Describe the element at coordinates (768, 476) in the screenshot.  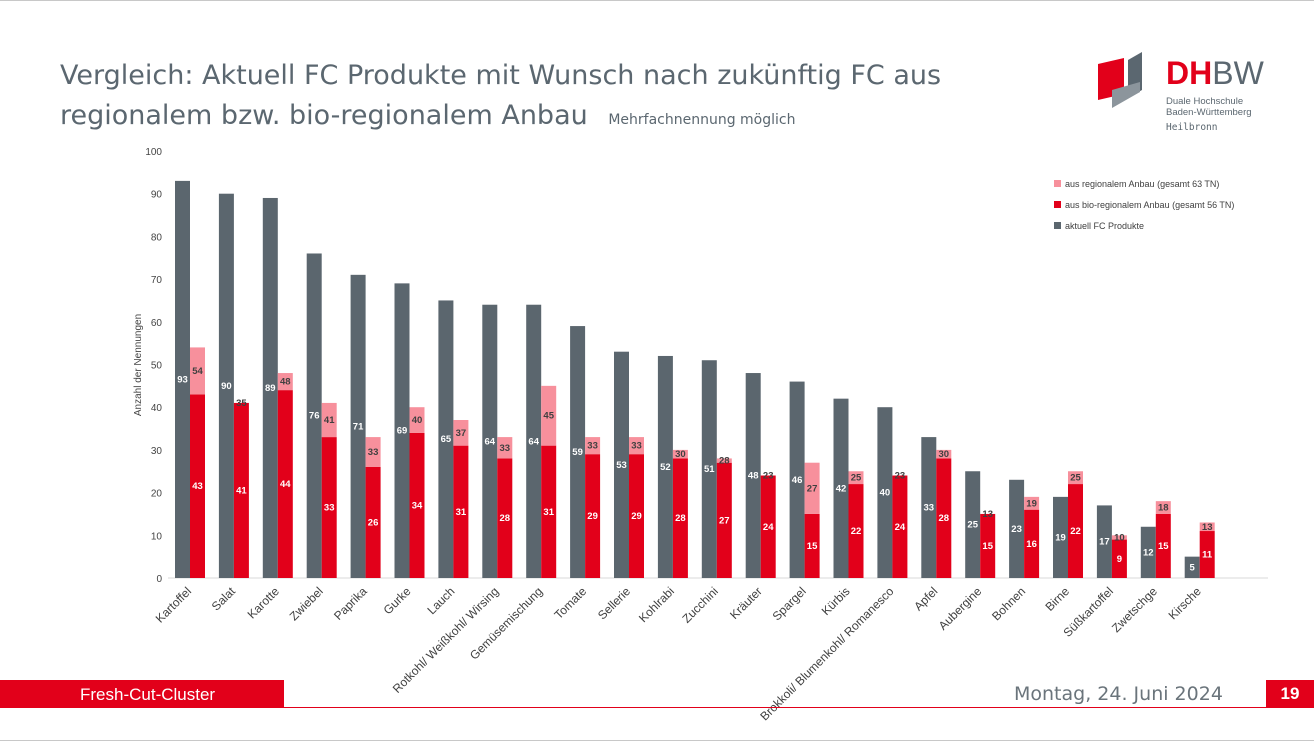
I see `data-label-regional: 23` at that location.